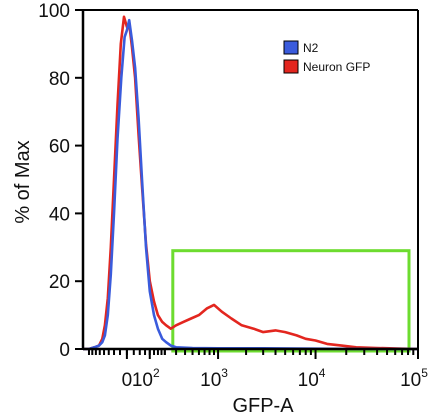  Describe the element at coordinates (59, 79) in the screenshot. I see `y-tick-label: 80` at that location.